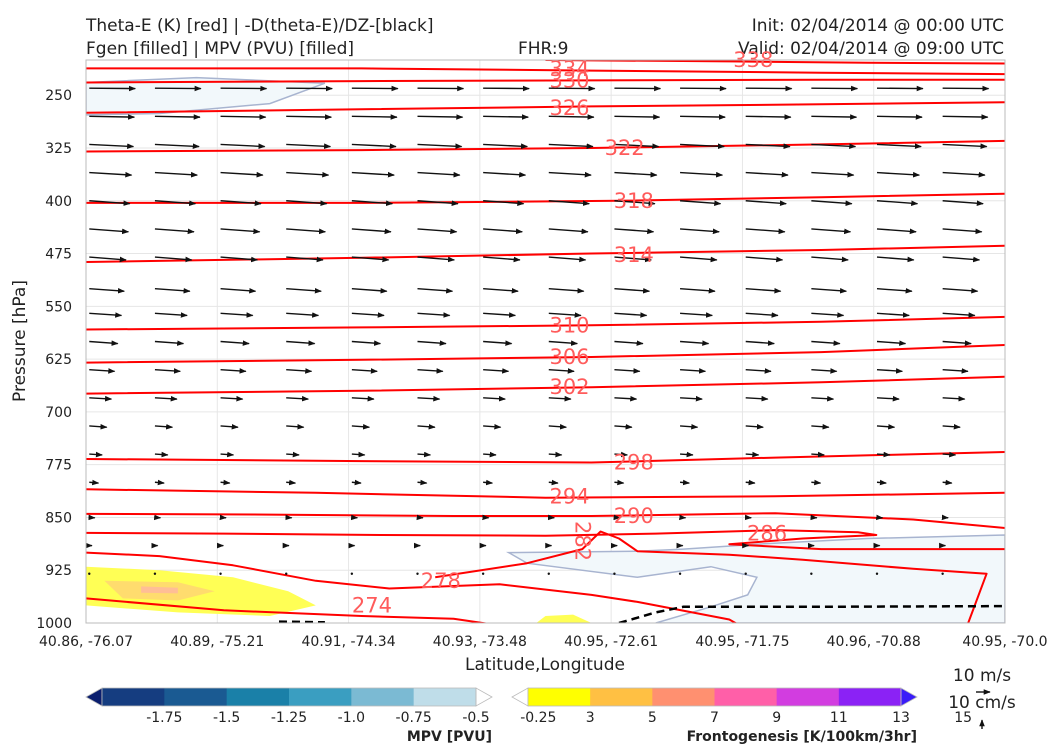 The width and height of the screenshot is (1050, 750). I want to click on mpv-region, so click(755, 578).